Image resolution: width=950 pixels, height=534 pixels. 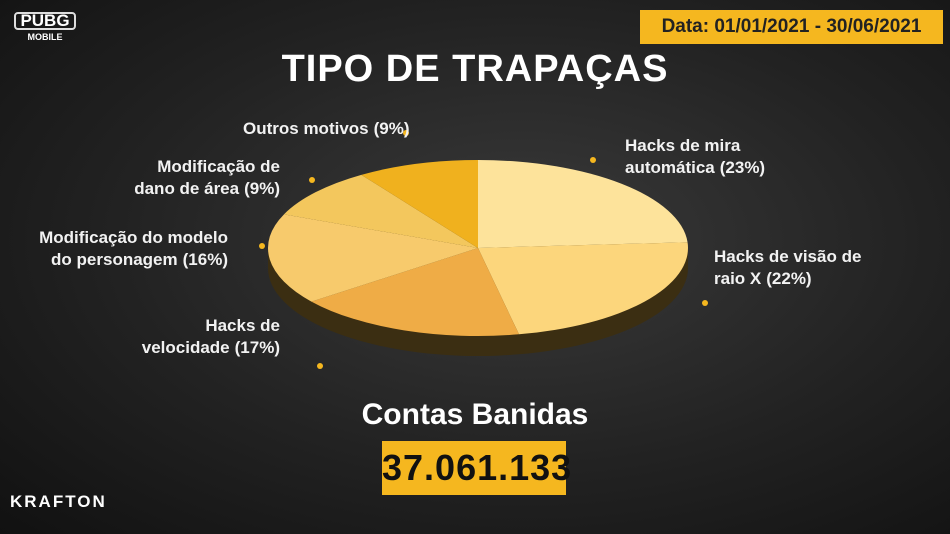 I want to click on slice-label: Outros motivos (9%), so click(x=338, y=129).